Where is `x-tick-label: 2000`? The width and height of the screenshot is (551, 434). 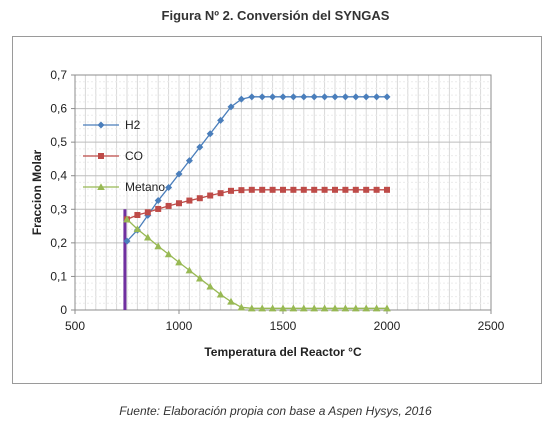 x-tick-label: 2000 is located at coordinates (387, 326).